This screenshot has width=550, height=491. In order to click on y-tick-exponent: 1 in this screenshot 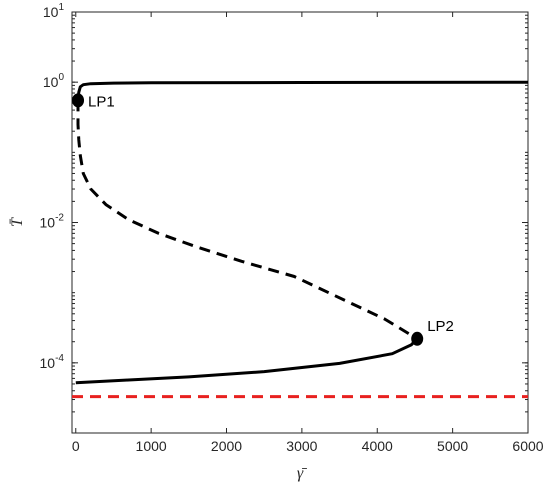, I will do `click(61, 7)`.